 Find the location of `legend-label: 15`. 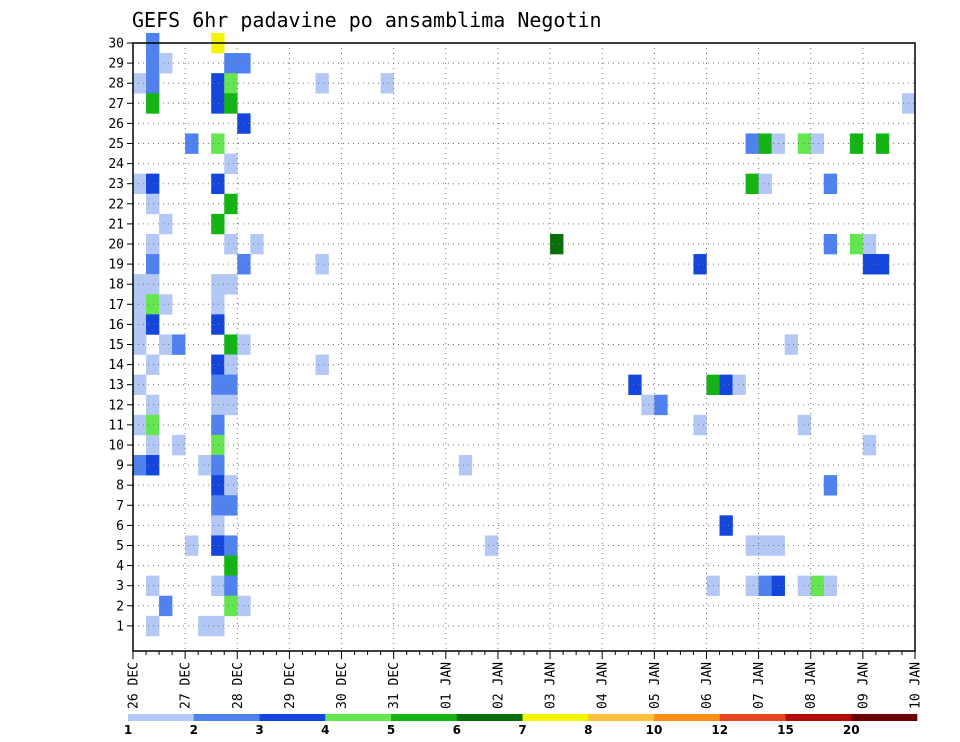

legend-label: 15 is located at coordinates (785, 730).